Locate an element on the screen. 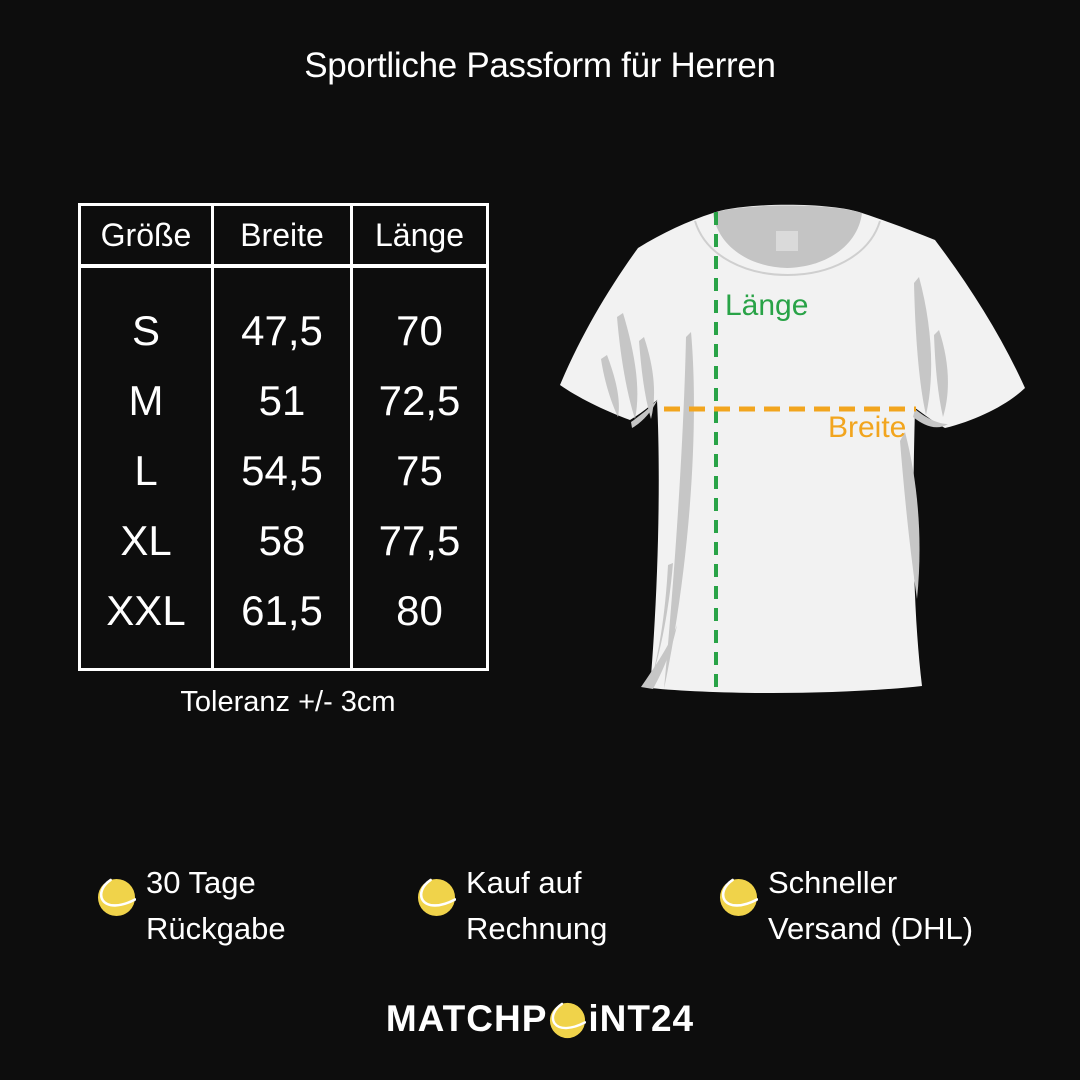 The image size is (1080, 1080). table-cell: 75 is located at coordinates (419, 470).